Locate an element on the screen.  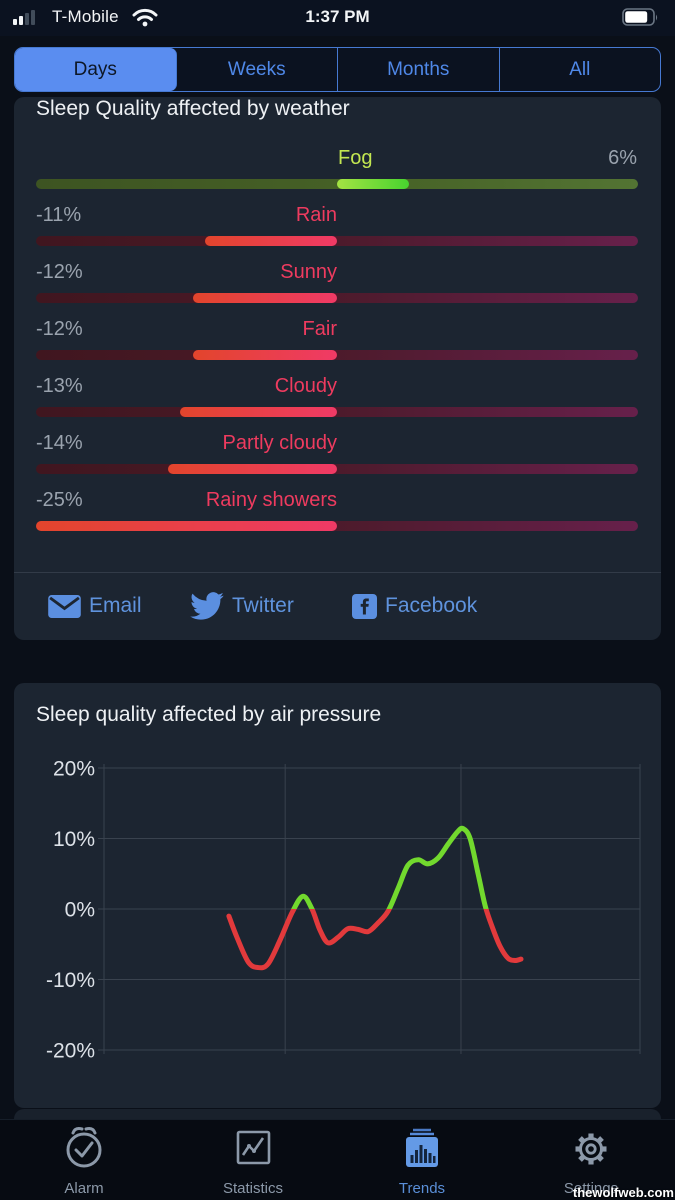
segment-weeks: Weeks is located at coordinates (257, 69).